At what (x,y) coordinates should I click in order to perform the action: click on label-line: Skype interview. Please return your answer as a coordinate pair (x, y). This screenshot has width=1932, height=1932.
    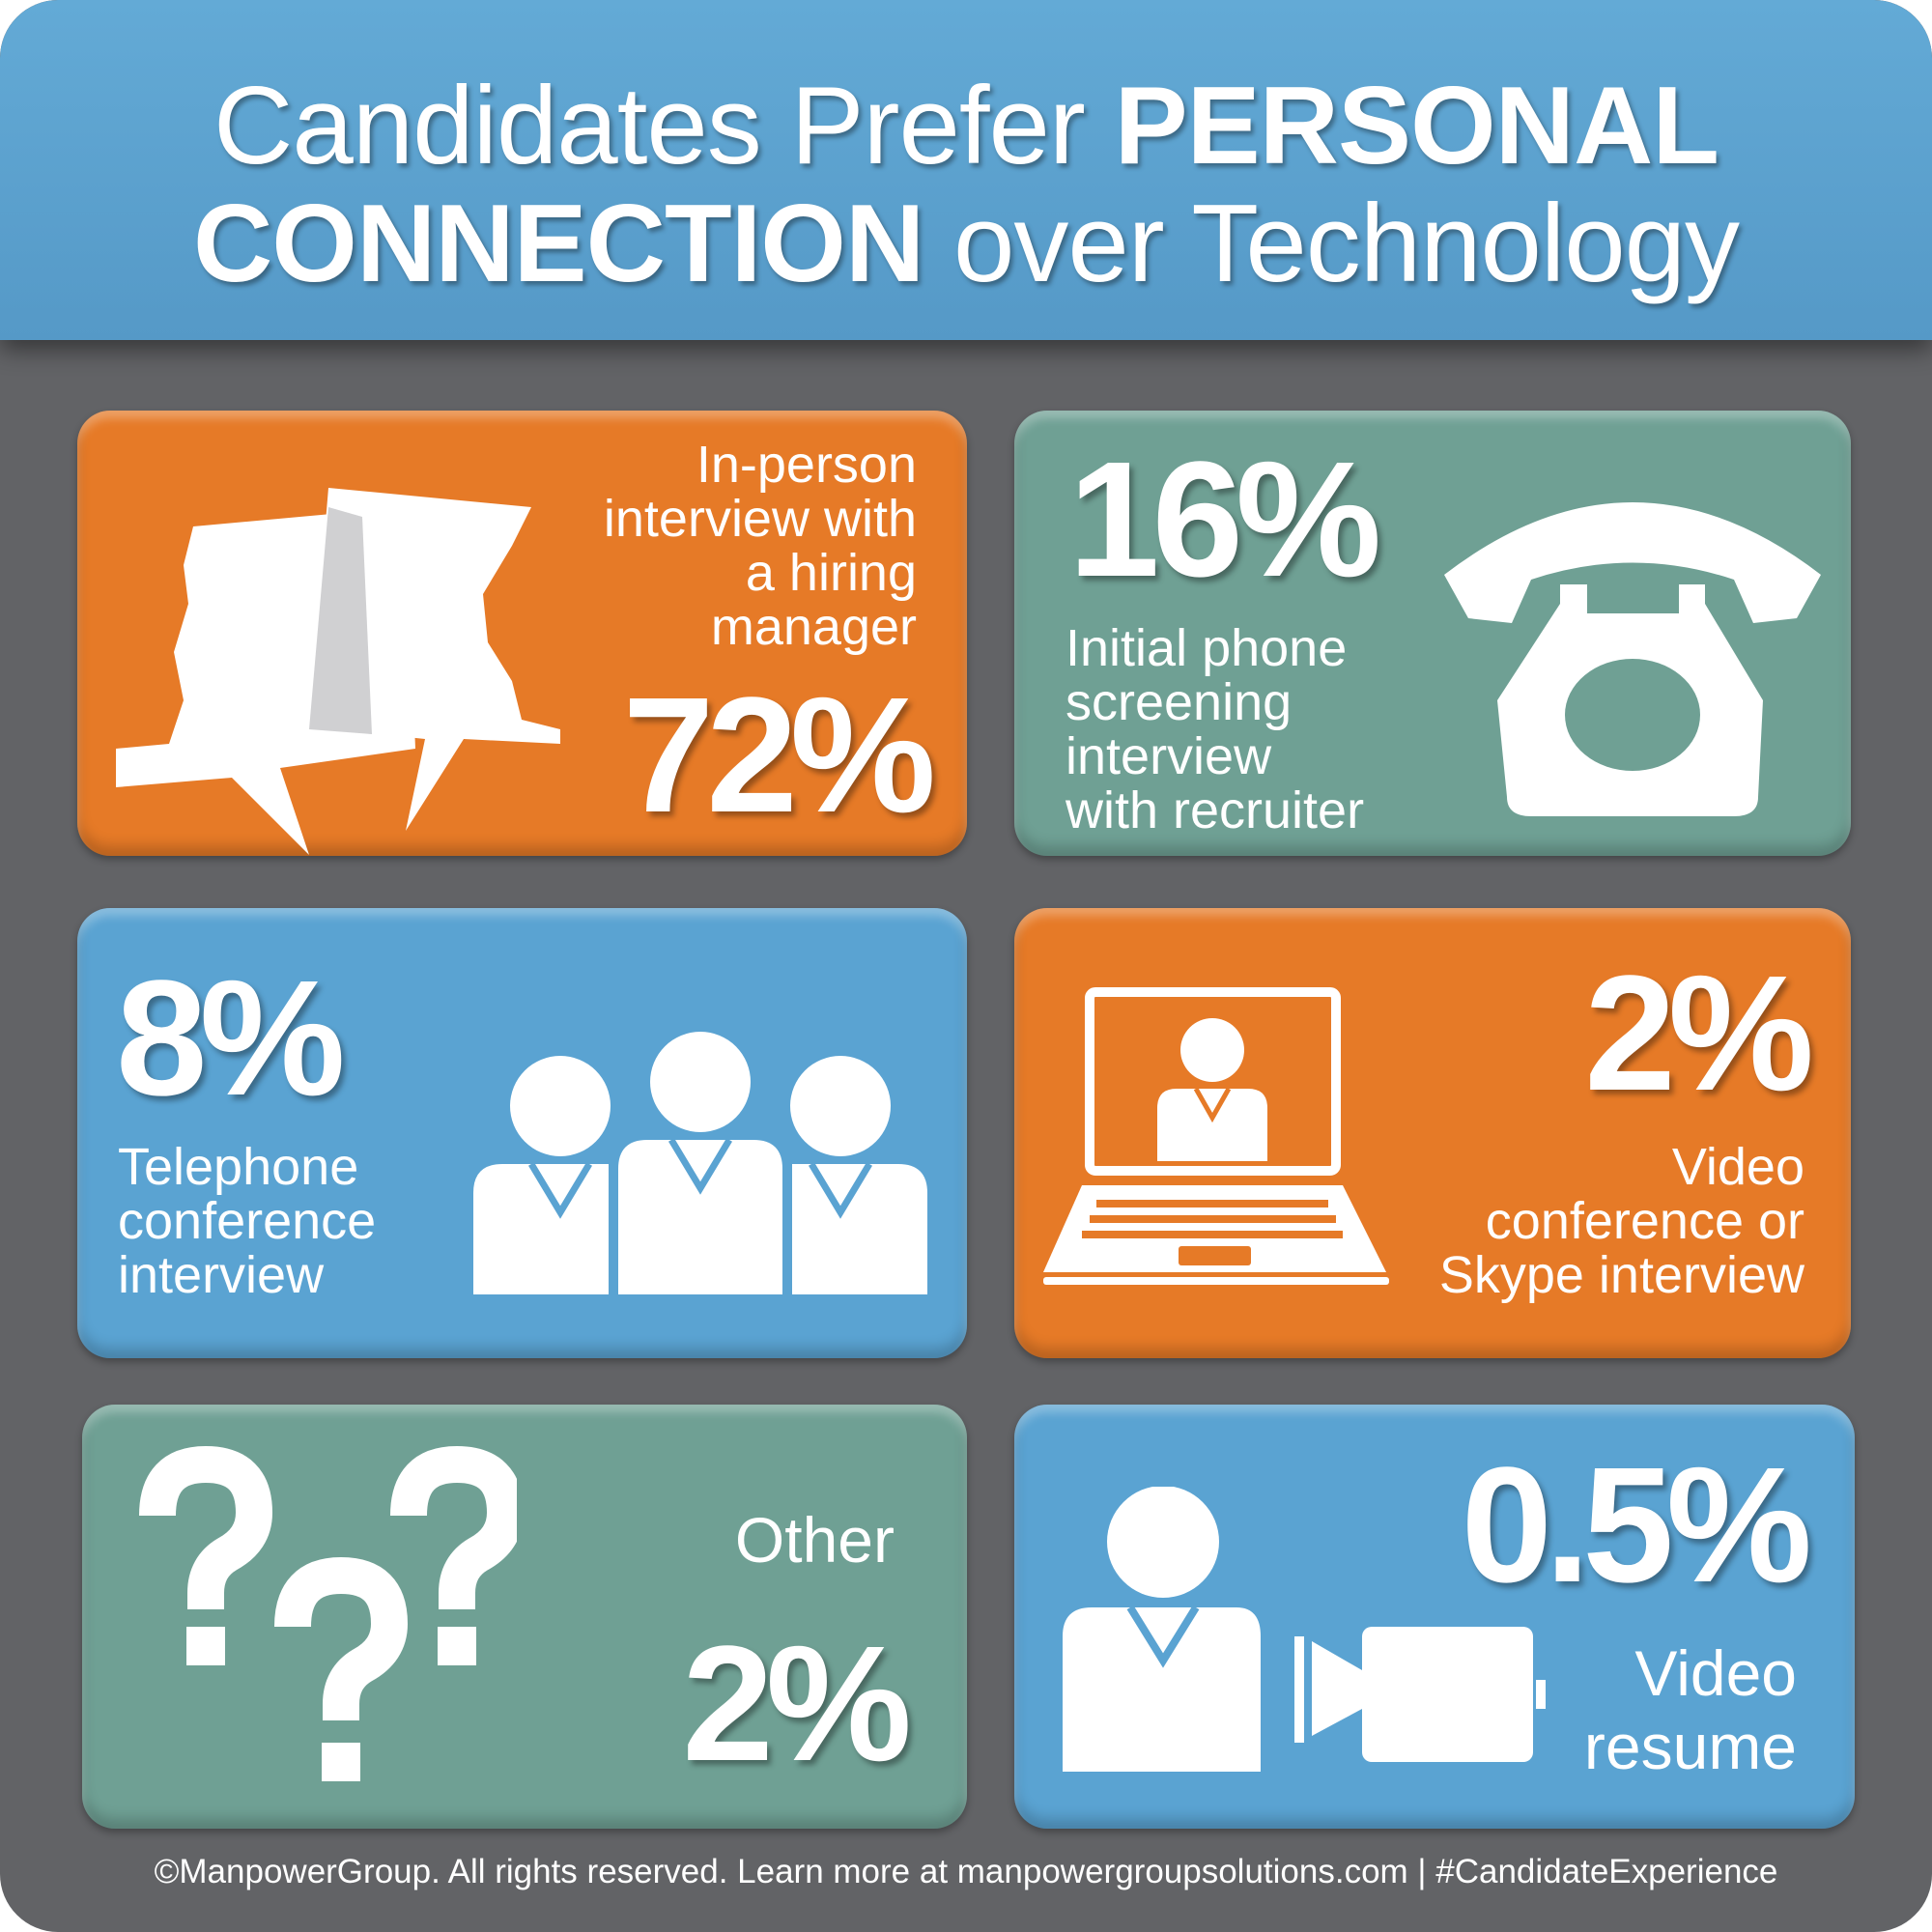
    Looking at the image, I should click on (1621, 1275).